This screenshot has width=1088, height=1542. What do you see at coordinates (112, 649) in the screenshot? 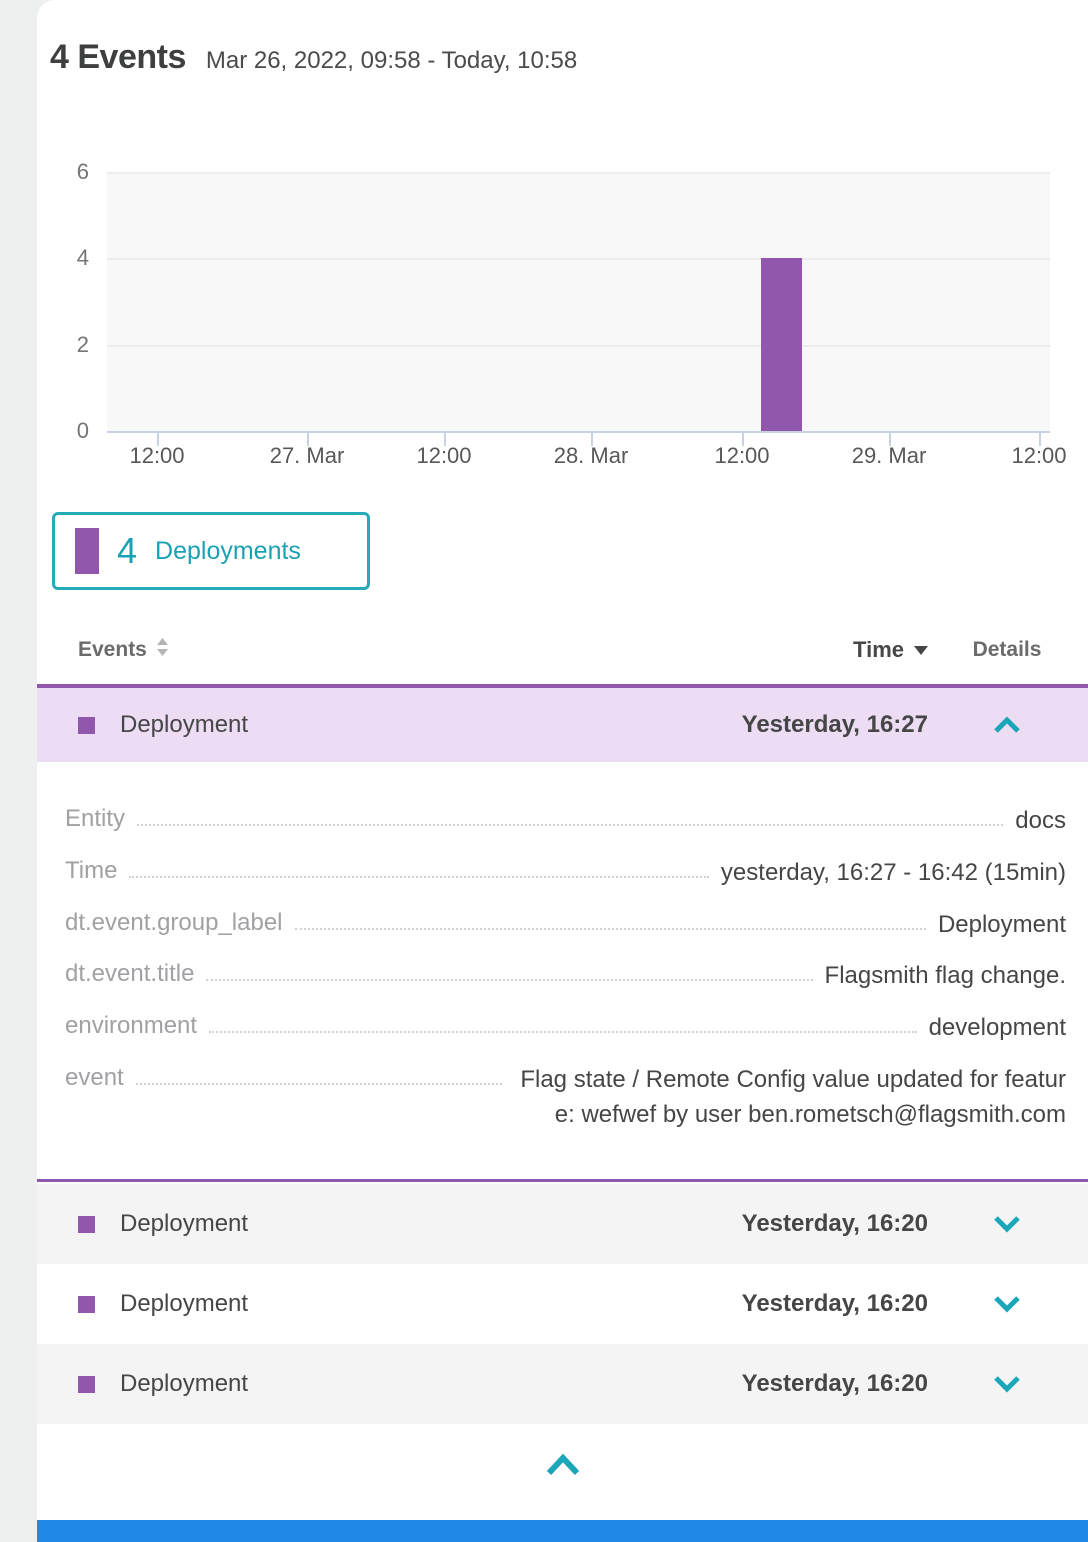
I see `events-column-label: Events` at bounding box center [112, 649].